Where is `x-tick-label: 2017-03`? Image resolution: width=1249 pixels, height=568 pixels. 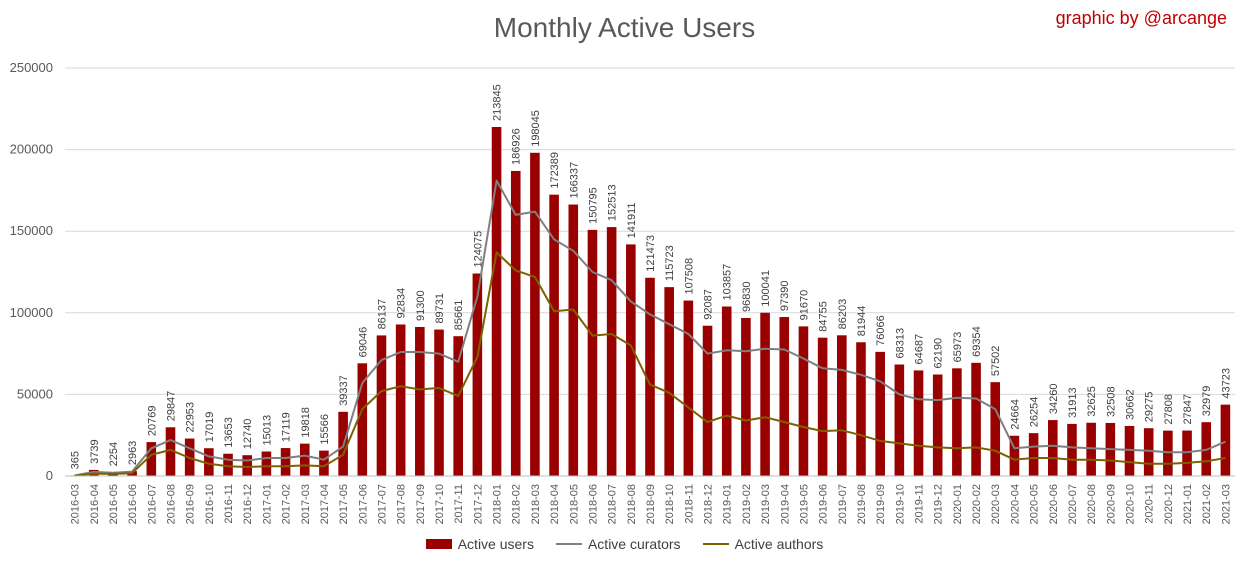
x-tick-label: 2017-03 is located at coordinates (306, 504).